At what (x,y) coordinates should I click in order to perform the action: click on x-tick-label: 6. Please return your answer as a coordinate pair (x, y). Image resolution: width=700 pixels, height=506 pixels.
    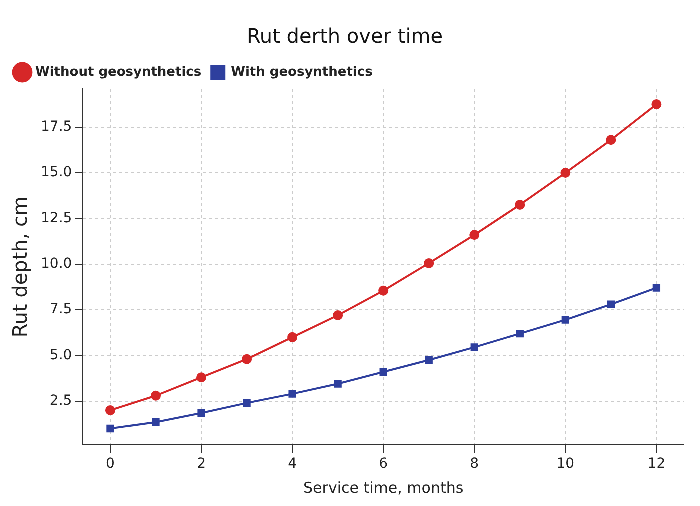
    Looking at the image, I should click on (383, 464).